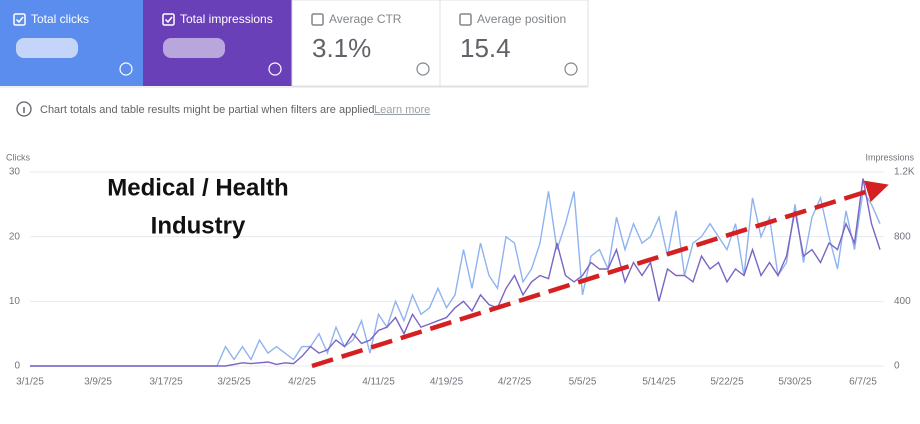 This screenshot has height=424, width=920. Describe the element at coordinates (795, 382) in the screenshot. I see `x-tick-label: 5/30/25` at that location.